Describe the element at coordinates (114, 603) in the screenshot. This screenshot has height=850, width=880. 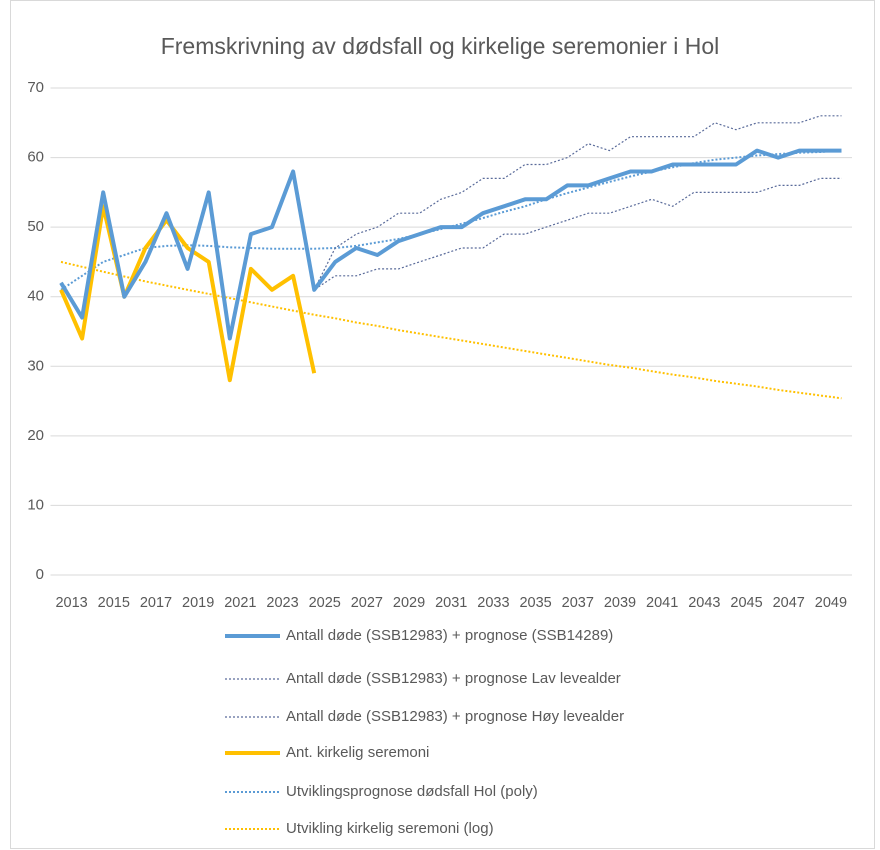
I see `x-tick-label: 2015` at that location.